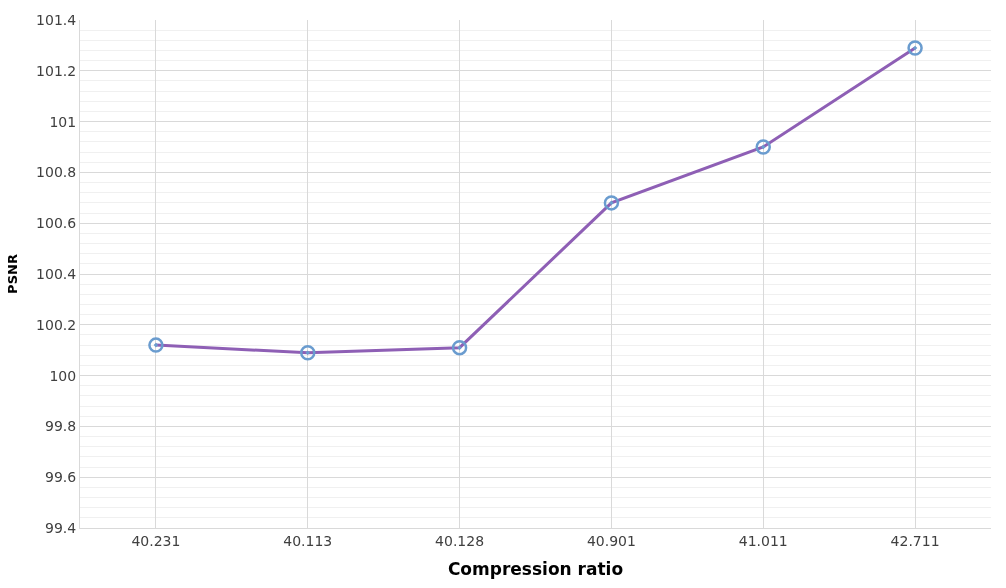 The width and height of the screenshot is (1006, 588). What do you see at coordinates (535, 569) in the screenshot?
I see `x-axis-title: Compression ratio` at bounding box center [535, 569].